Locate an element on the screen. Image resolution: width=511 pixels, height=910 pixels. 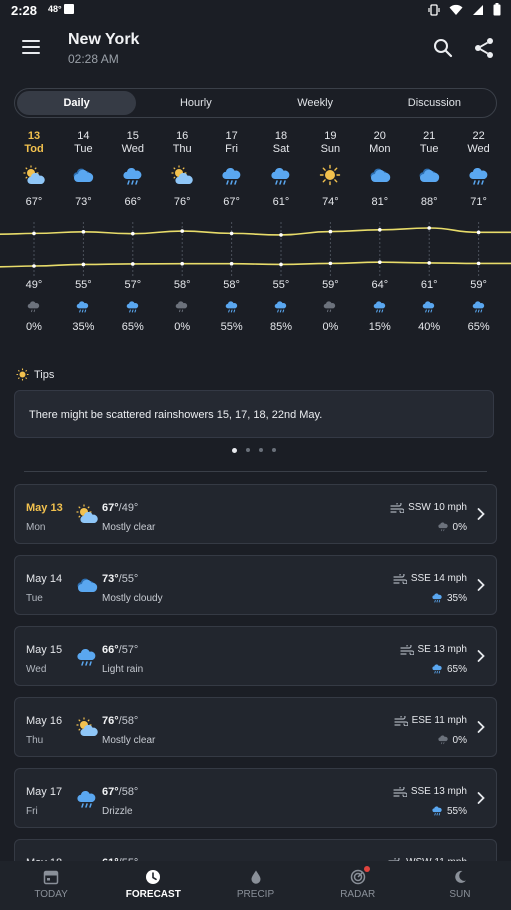
day-low-column: 59° 65% is located at coordinates (479, 306).